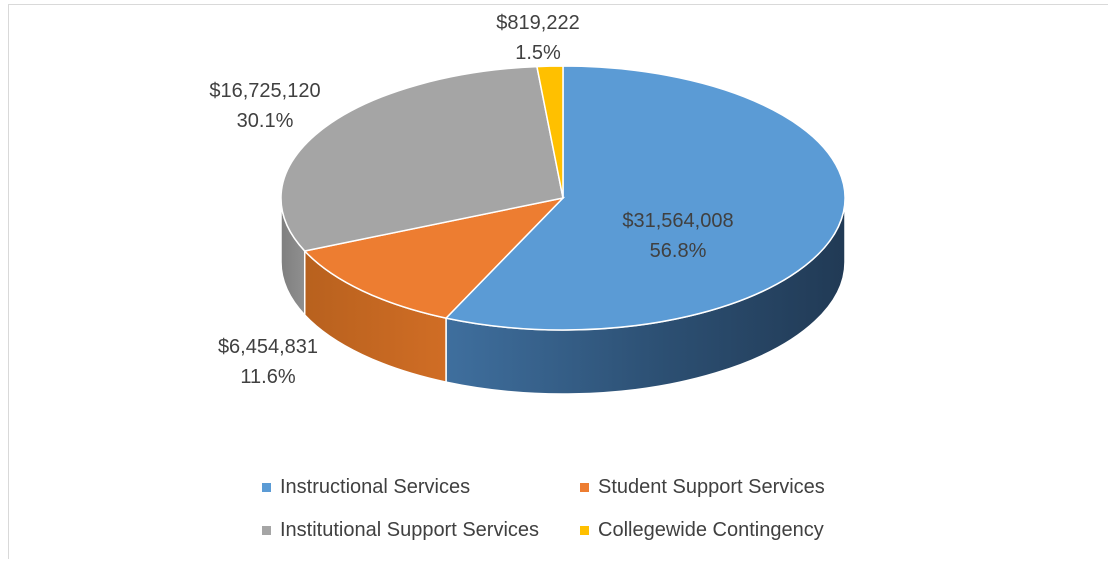  Describe the element at coordinates (677, 221) in the screenshot. I see `data-label-value-instructional: $31,564,008` at that location.